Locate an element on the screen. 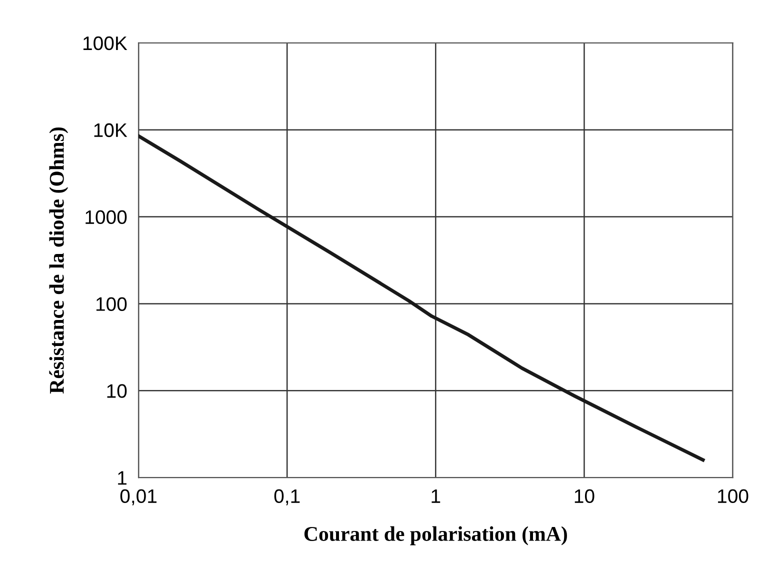 The width and height of the screenshot is (757, 572). x-axis-title: Courant de polarisation (mA) is located at coordinates (435, 536).